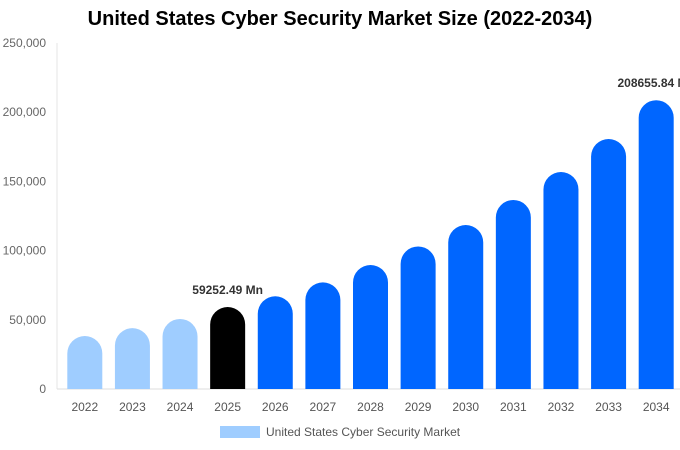  What do you see at coordinates (465, 407) in the screenshot?
I see `x-tick-label: 2030` at bounding box center [465, 407].